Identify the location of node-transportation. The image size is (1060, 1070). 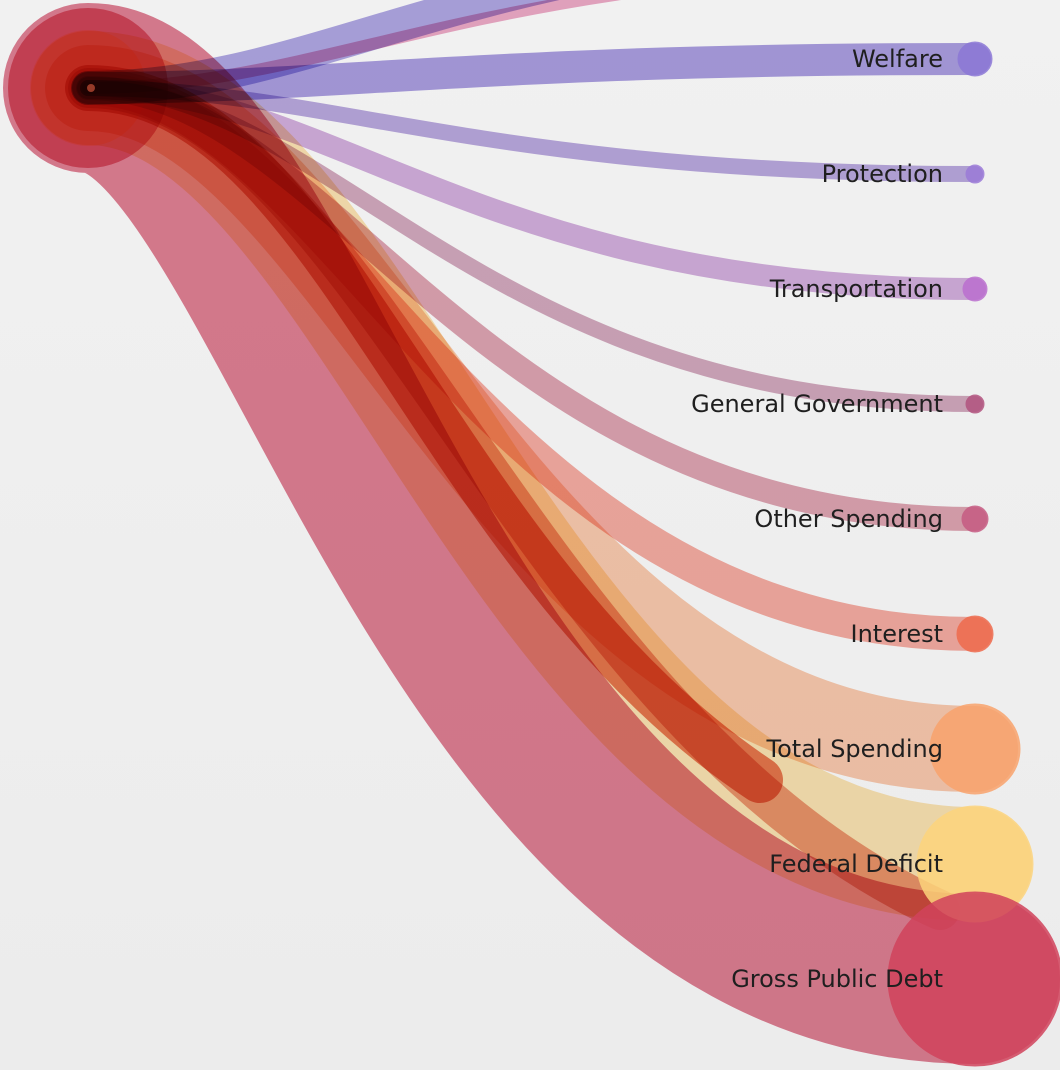
(975, 289).